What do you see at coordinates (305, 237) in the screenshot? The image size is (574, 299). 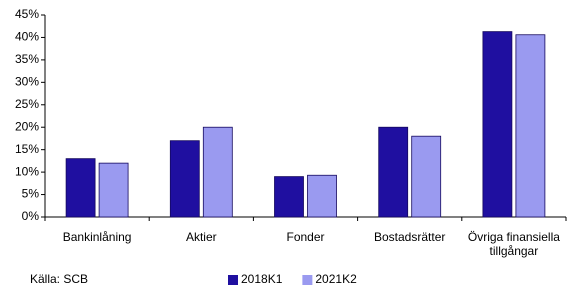 I see `x-tick-label: Fonder` at bounding box center [305, 237].